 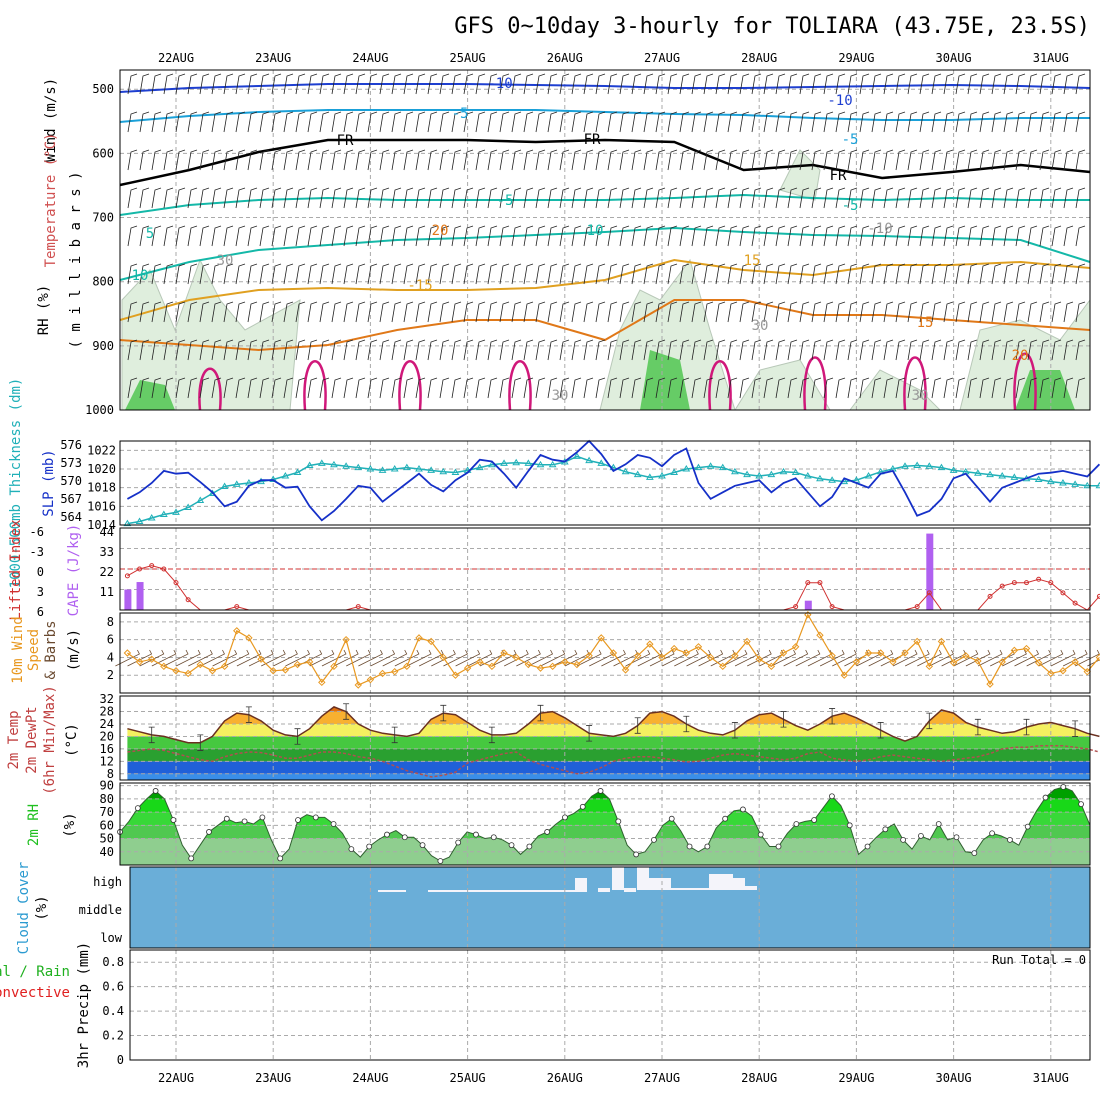 I want to click on wind-tick: 6, so click(x=110, y=640).